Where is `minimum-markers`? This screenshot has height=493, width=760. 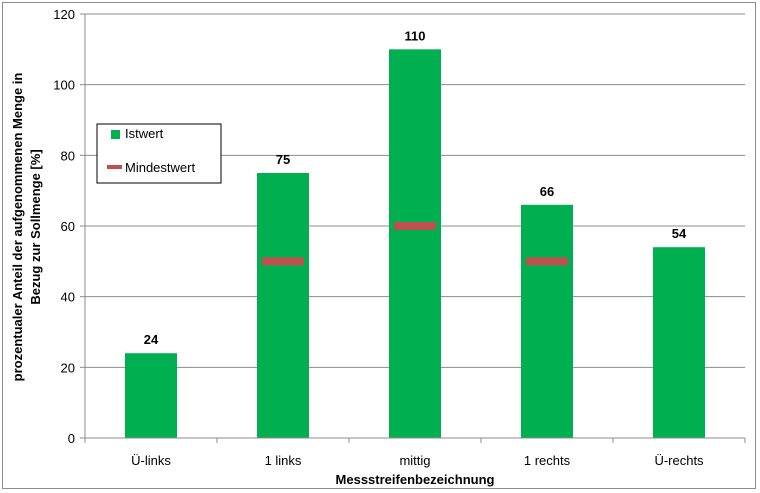
minimum-markers is located at coordinates (415, 244).